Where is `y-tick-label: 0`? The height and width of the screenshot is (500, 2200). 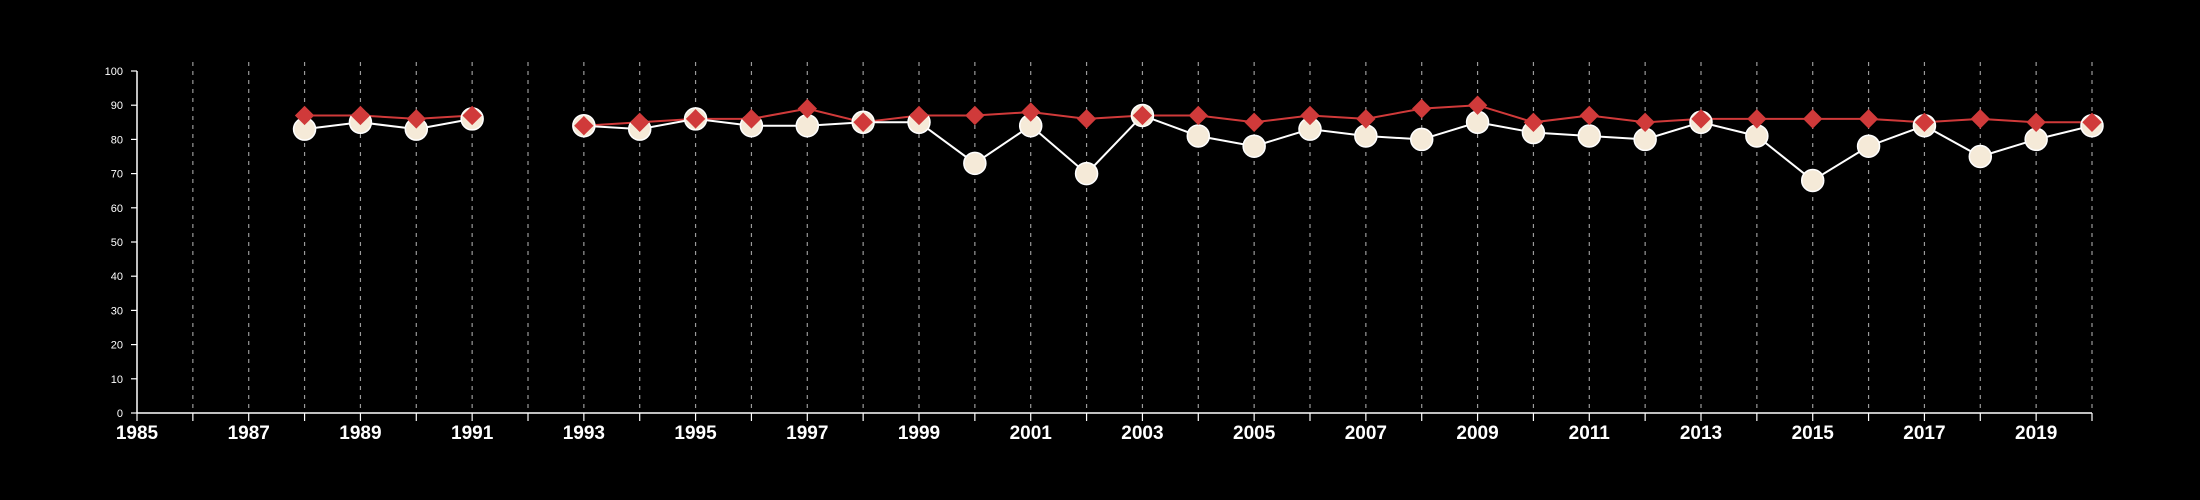
y-tick-label: 0 is located at coordinates (120, 414).